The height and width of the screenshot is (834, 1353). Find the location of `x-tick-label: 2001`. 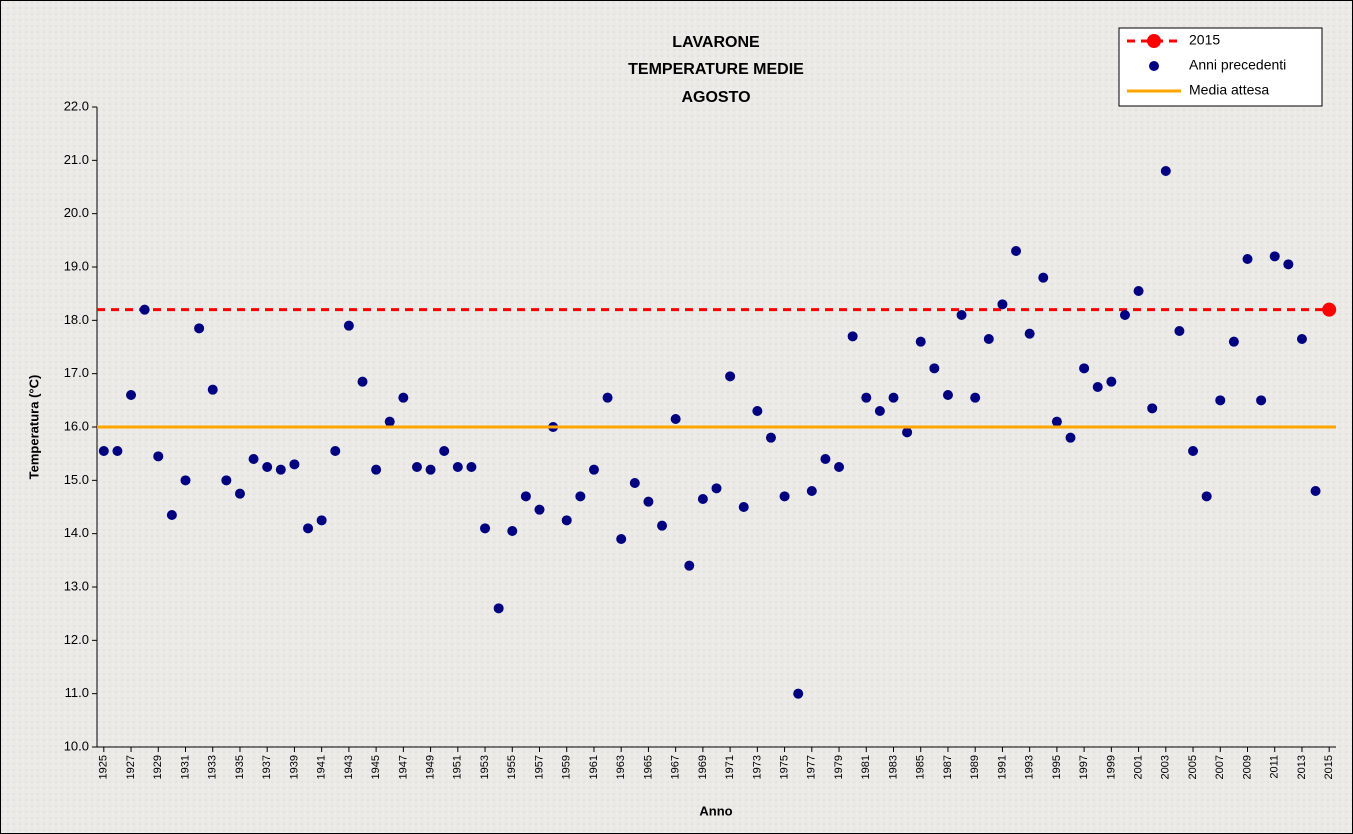

x-tick-label: 2001 is located at coordinates (1138, 767).